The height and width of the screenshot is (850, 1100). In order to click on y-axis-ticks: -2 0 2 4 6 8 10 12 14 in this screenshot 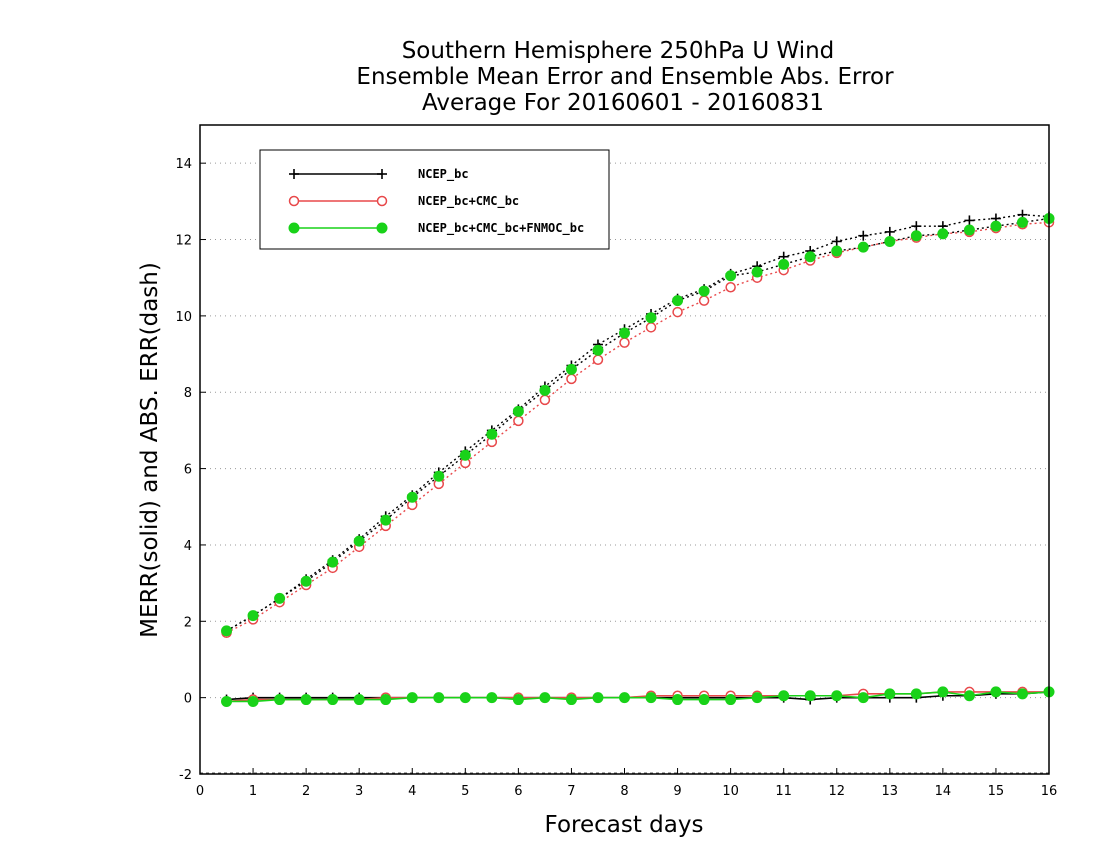, I will do `click(190, 470)`.